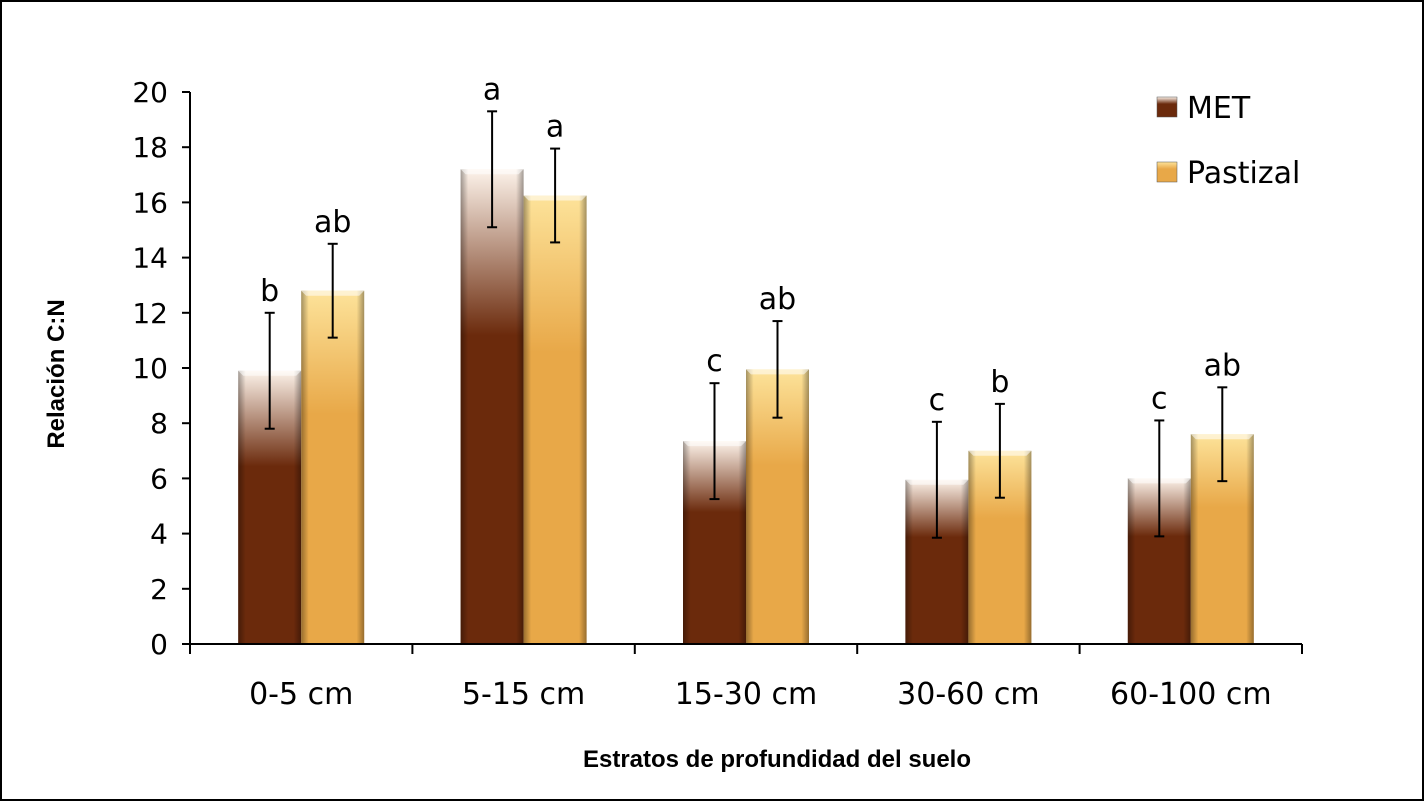 The height and width of the screenshot is (803, 1424). What do you see at coordinates (159, 534) in the screenshot?
I see `y-tick-label: 4` at bounding box center [159, 534].